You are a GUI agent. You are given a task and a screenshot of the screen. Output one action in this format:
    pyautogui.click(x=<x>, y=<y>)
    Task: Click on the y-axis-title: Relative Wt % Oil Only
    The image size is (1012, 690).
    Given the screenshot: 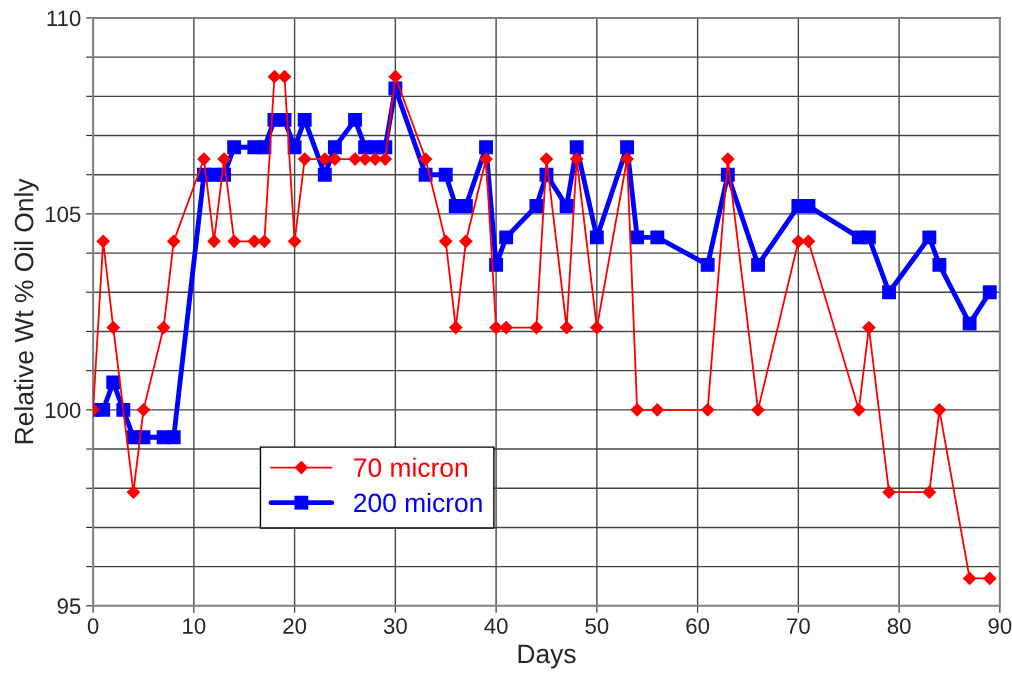 What is the action you would take?
    pyautogui.click(x=26, y=311)
    